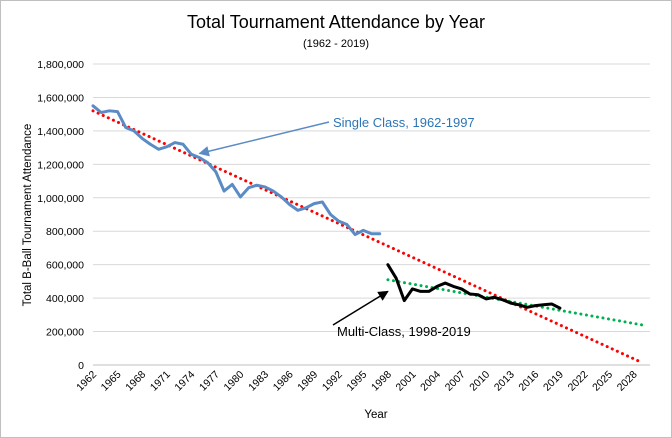 Image resolution: width=672 pixels, height=438 pixels. What do you see at coordinates (60, 199) in the screenshot?
I see `y-tick-label: 1,000,000` at bounding box center [60, 199].